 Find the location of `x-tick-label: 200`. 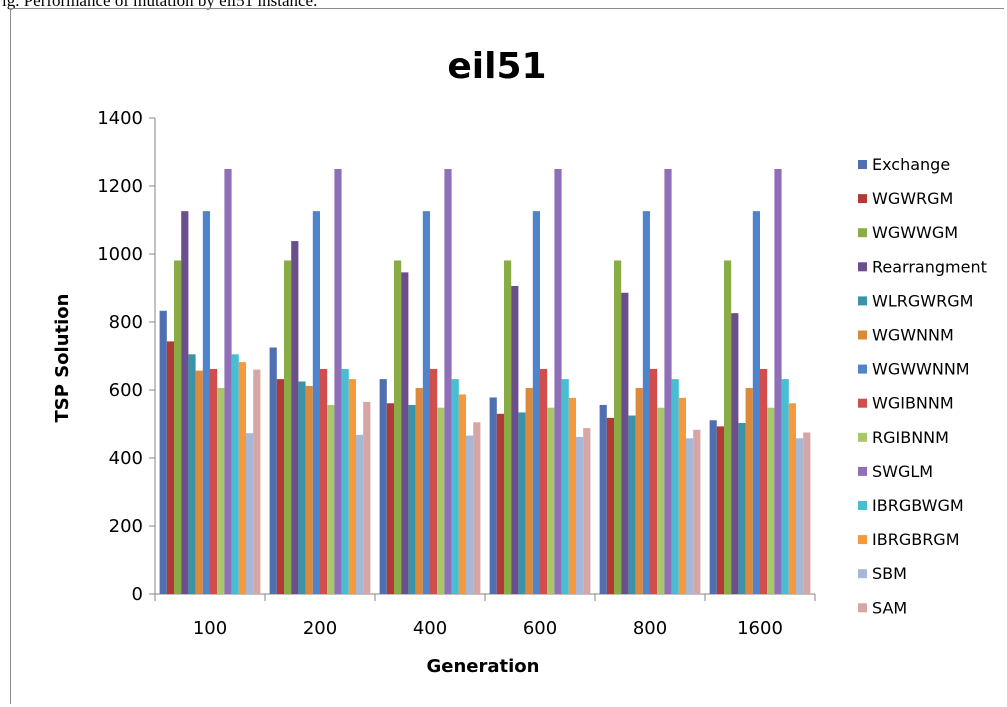

x-tick-label: 200 is located at coordinates (320, 628).